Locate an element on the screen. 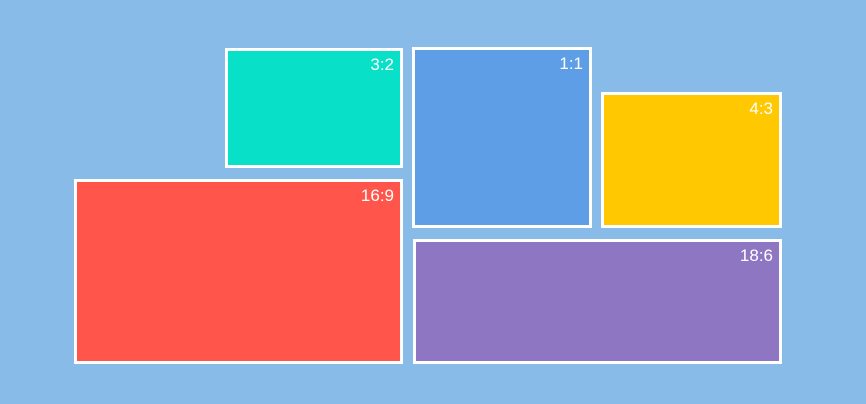 The height and width of the screenshot is (404, 866). ratio-label: 1:1 is located at coordinates (571, 63).